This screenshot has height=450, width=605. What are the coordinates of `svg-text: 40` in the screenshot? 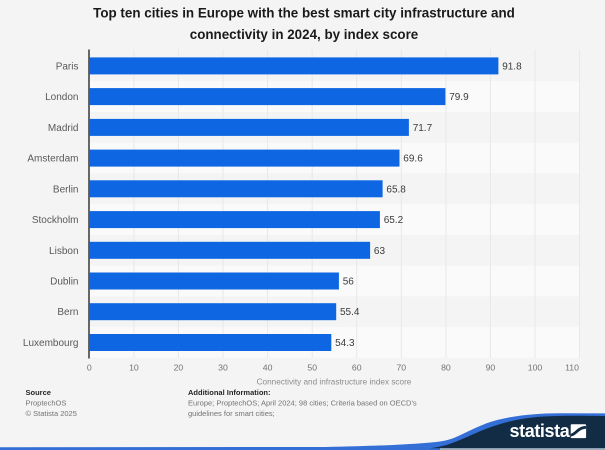 It's located at (268, 368).